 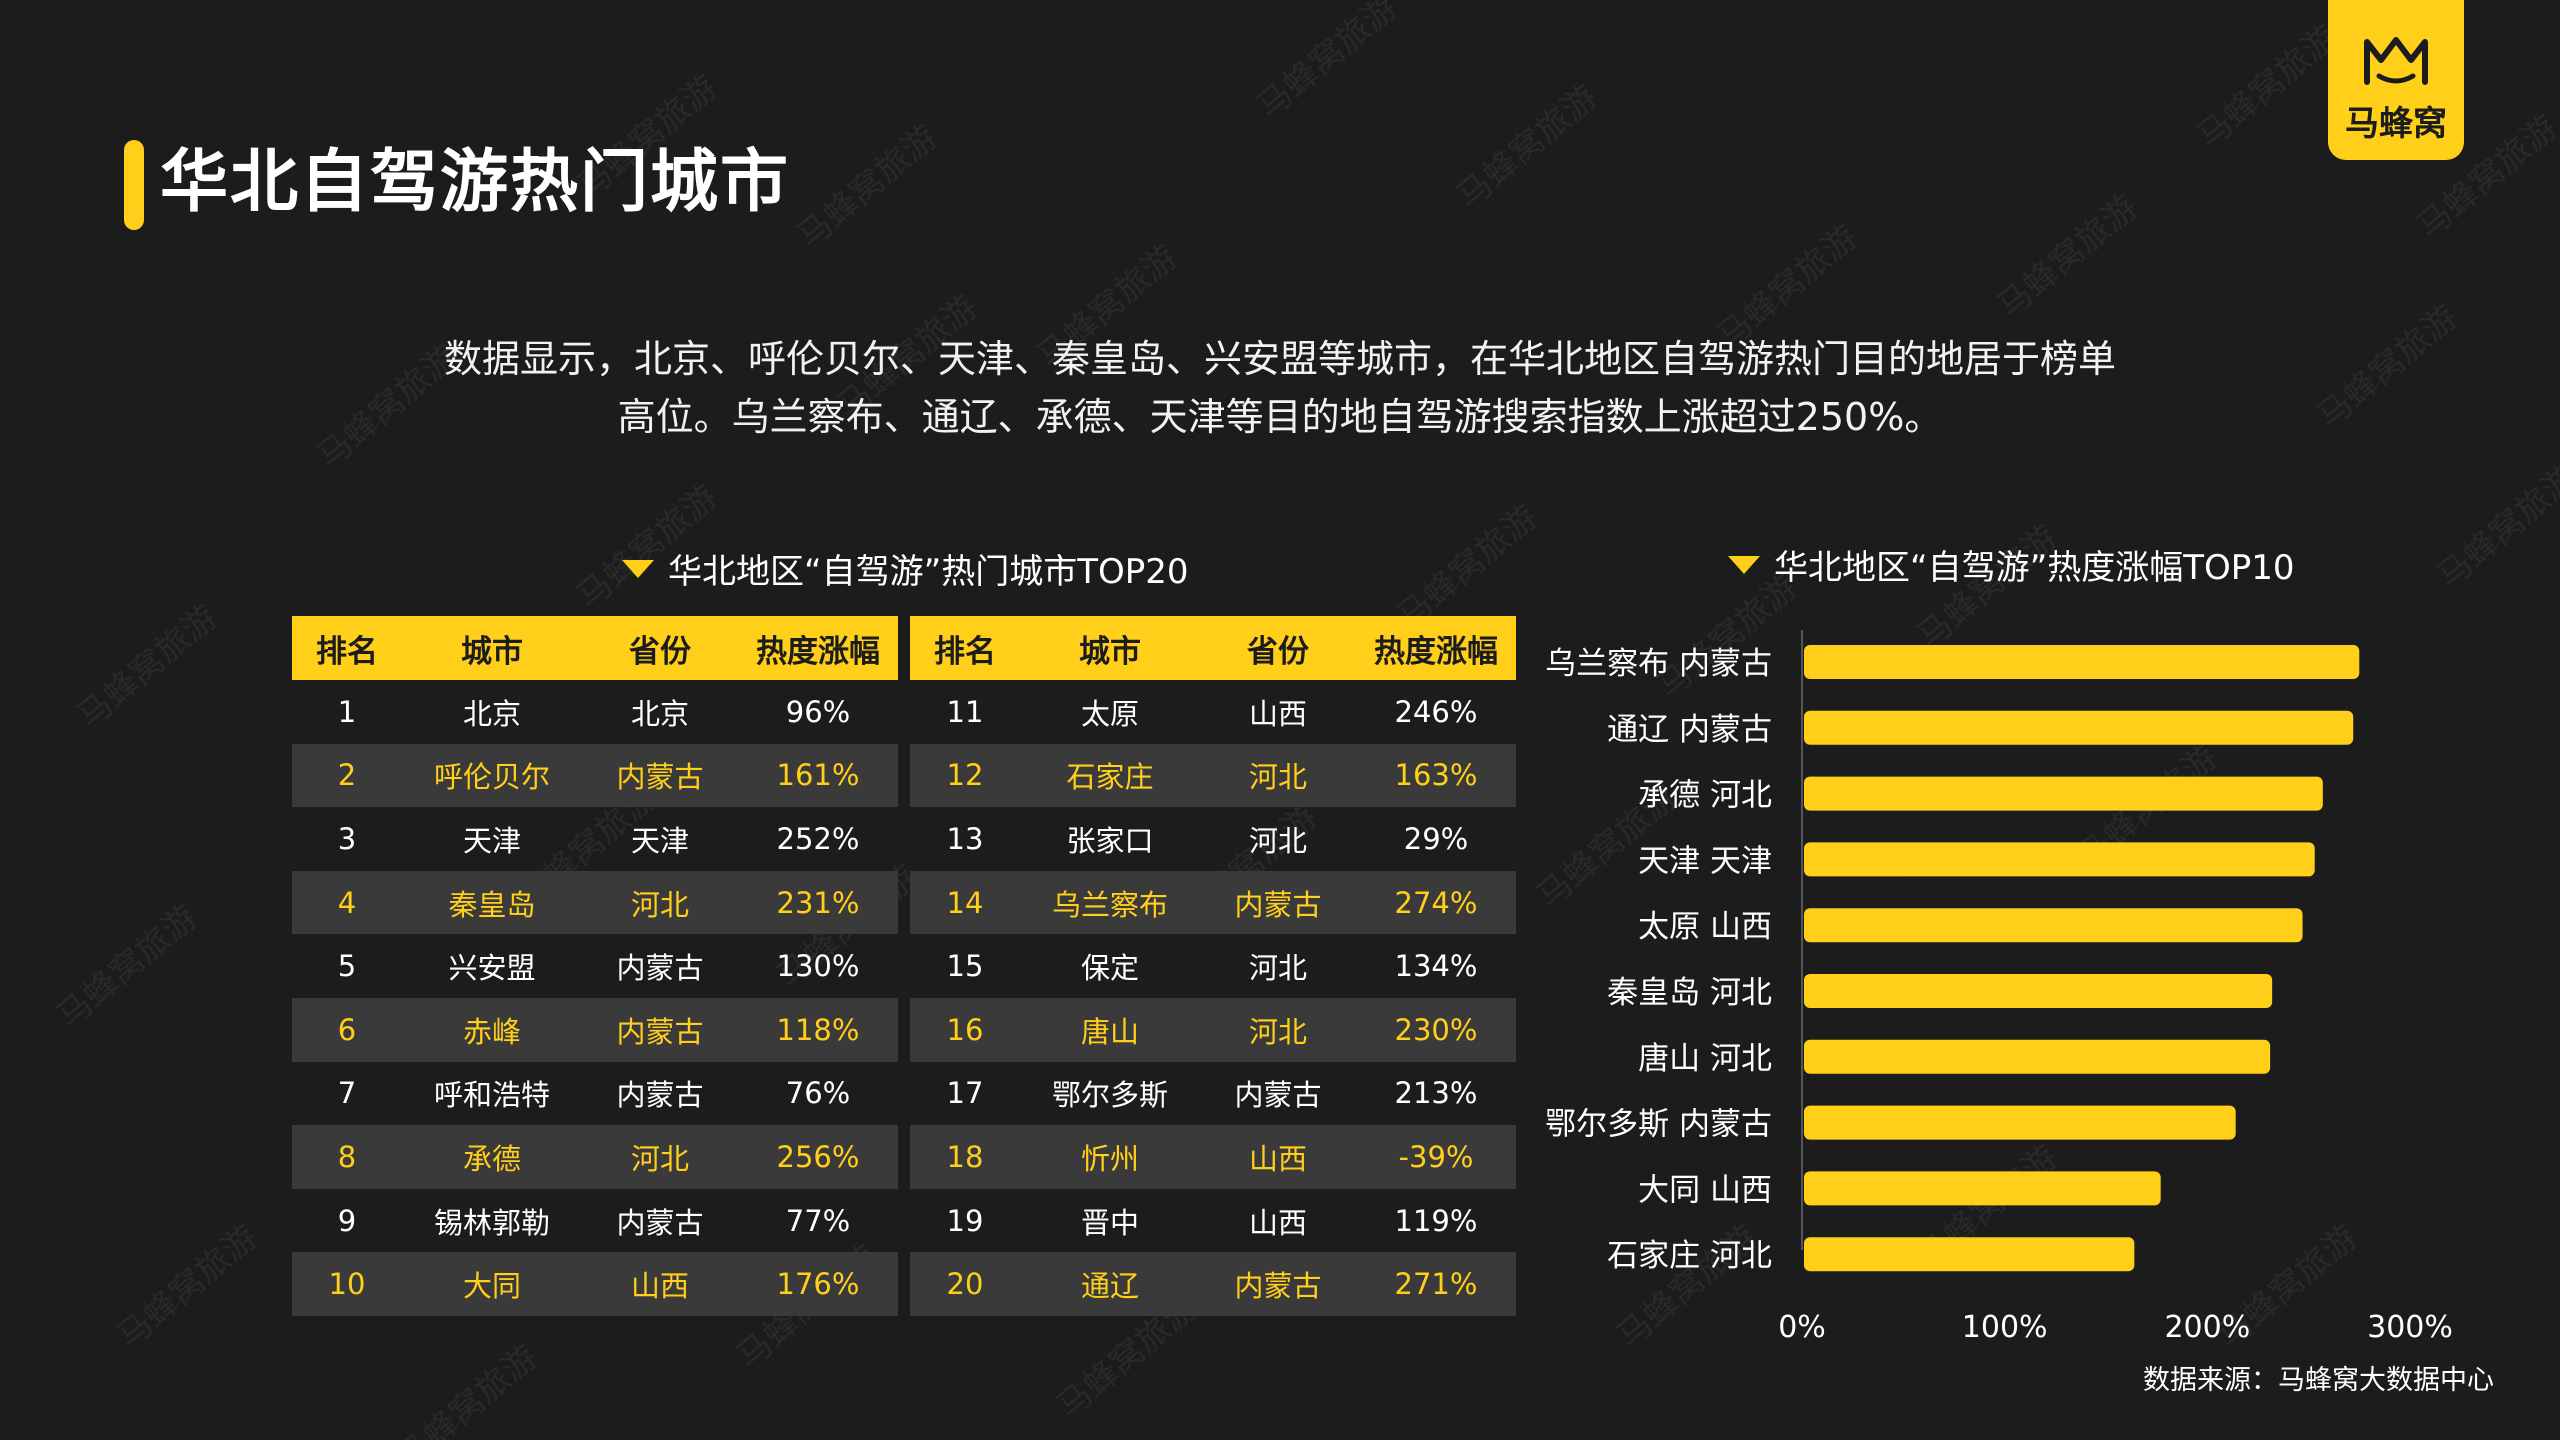 What do you see at coordinates (1689, 730) in the screenshot?
I see `bar-category-label: 通辽 内蒙古` at bounding box center [1689, 730].